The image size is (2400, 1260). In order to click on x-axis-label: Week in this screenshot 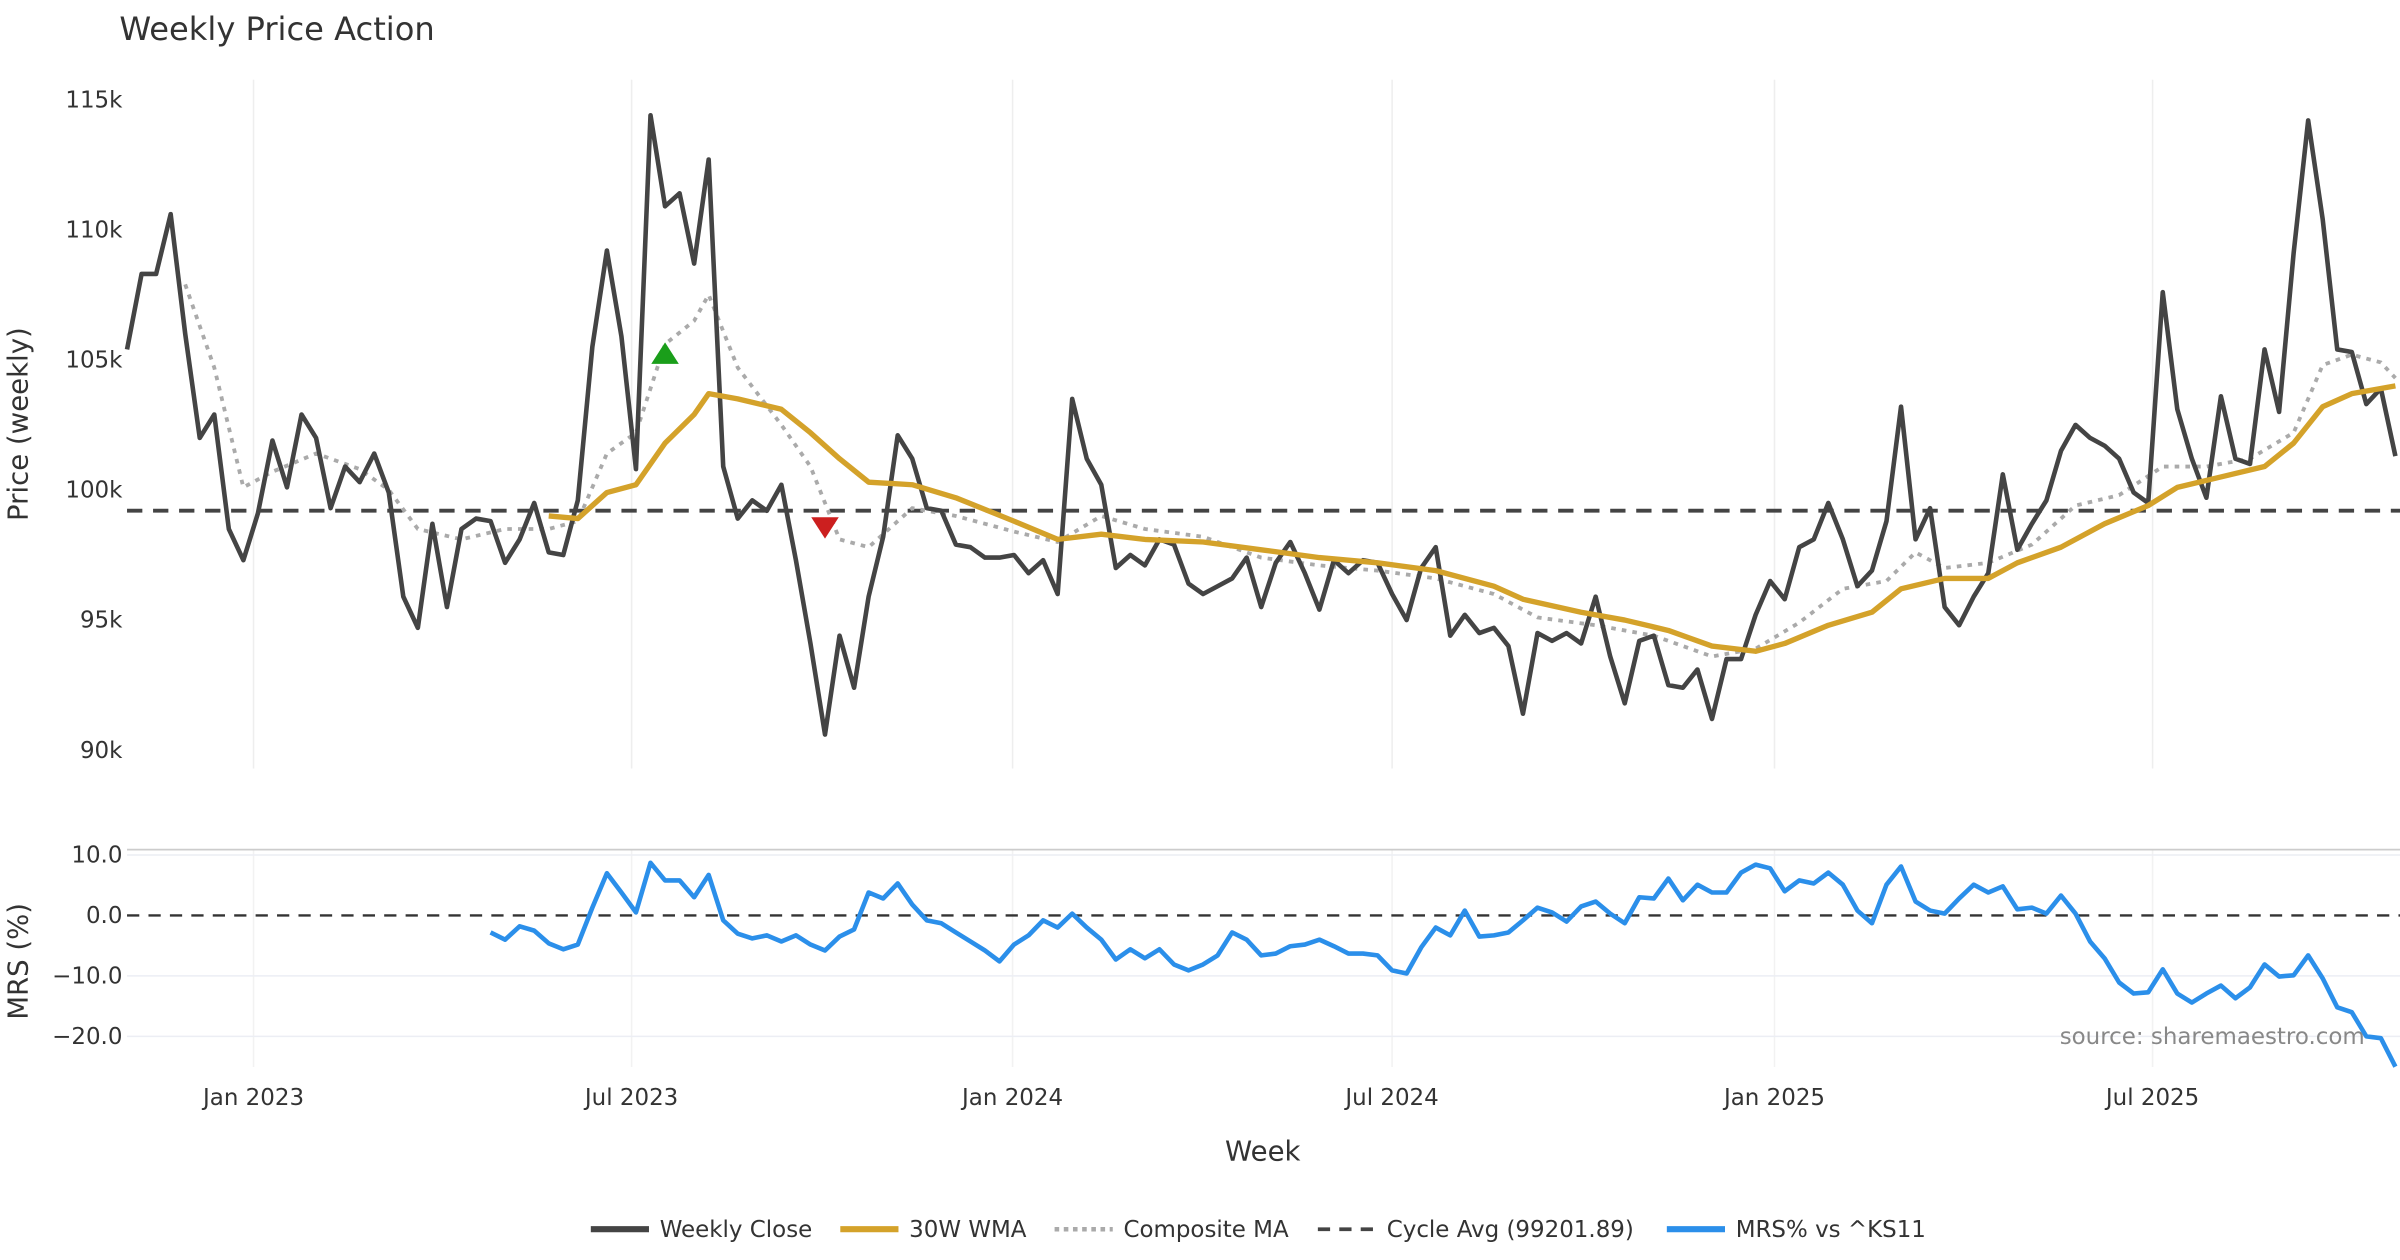, I will do `click(1263, 1151)`.